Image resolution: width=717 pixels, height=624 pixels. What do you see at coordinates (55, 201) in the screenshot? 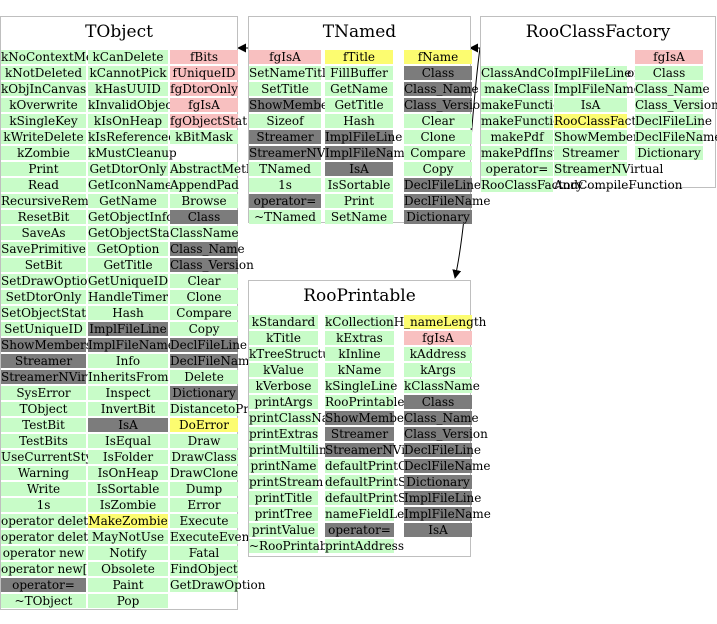
I see `member-cell: RecursiveRemove` at bounding box center [55, 201].